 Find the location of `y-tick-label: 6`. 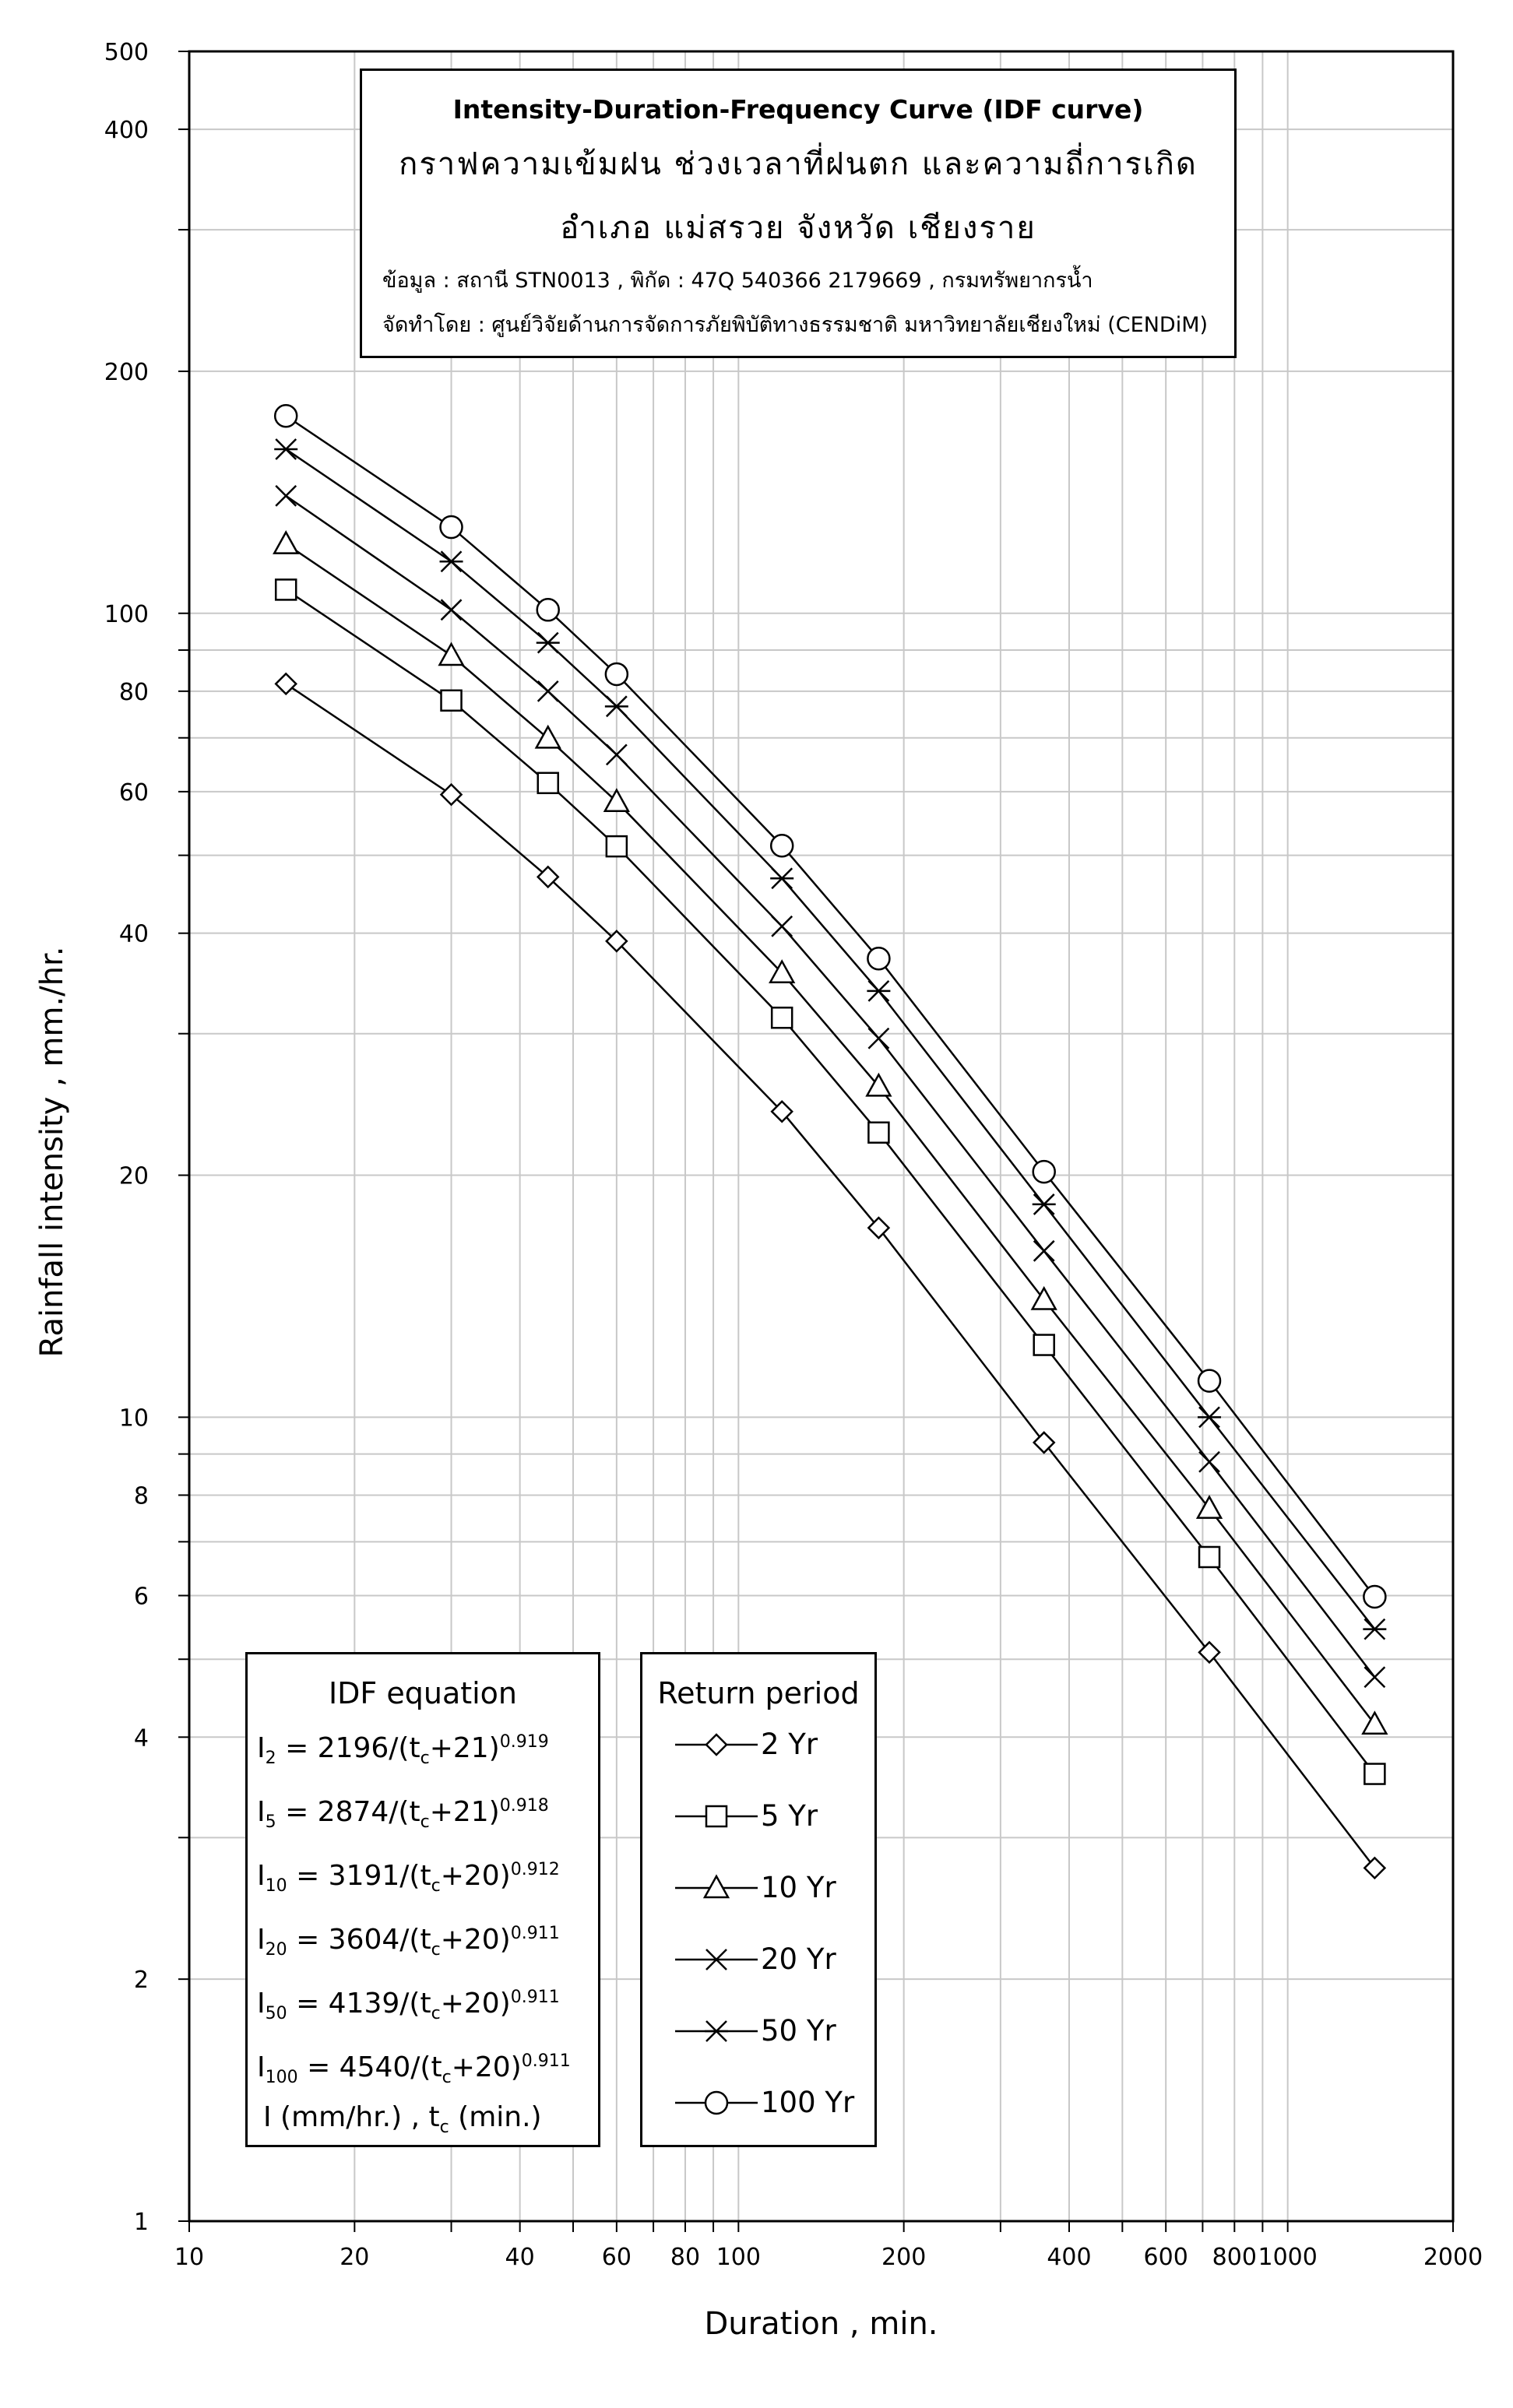

y-tick-label: 6 is located at coordinates (141, 1596).